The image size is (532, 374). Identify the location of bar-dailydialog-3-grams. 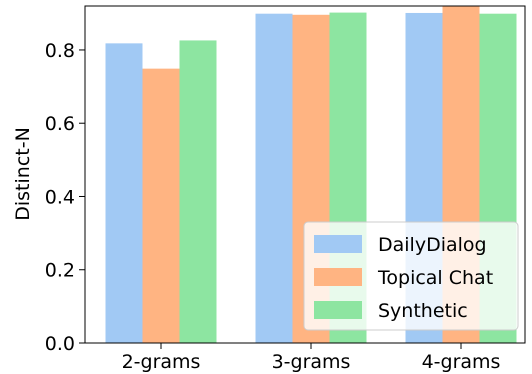
(274, 178).